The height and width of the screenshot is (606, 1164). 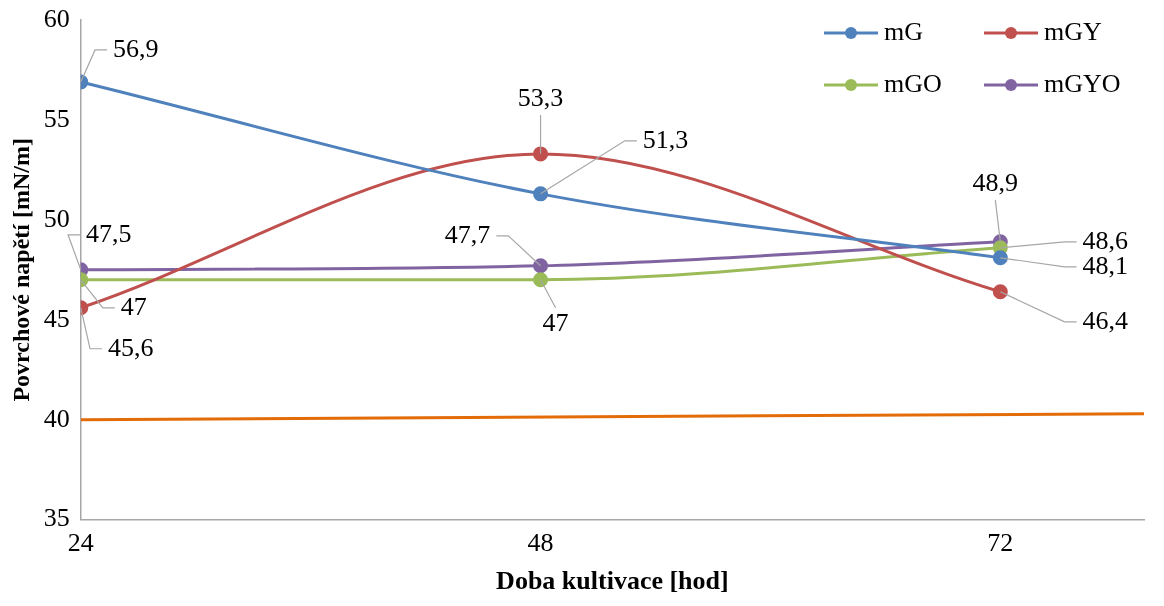 What do you see at coordinates (56, 218) in the screenshot?
I see `y-tick-label: 50` at bounding box center [56, 218].